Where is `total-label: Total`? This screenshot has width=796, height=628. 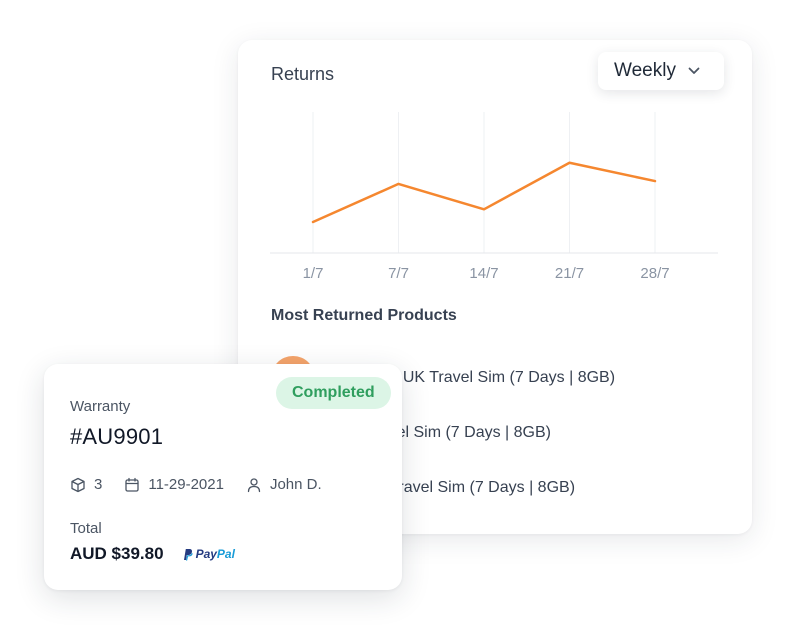 total-label: Total is located at coordinates (86, 528).